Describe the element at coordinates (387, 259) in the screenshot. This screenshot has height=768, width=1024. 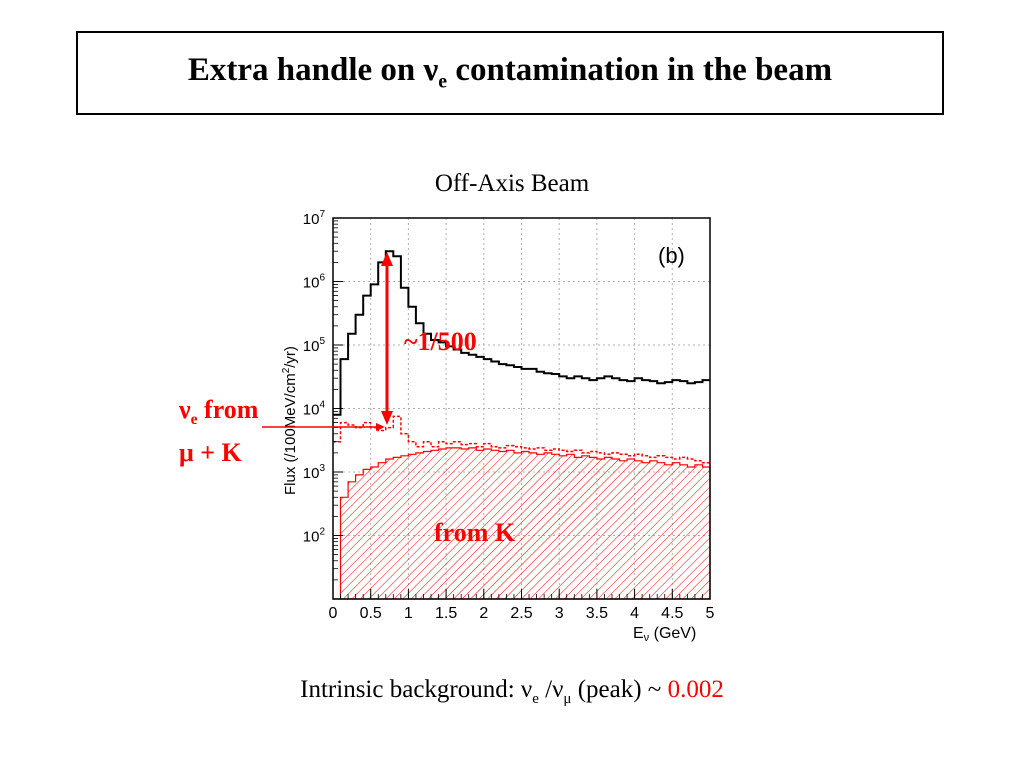
I see `ratio-arrow-head-up` at that location.